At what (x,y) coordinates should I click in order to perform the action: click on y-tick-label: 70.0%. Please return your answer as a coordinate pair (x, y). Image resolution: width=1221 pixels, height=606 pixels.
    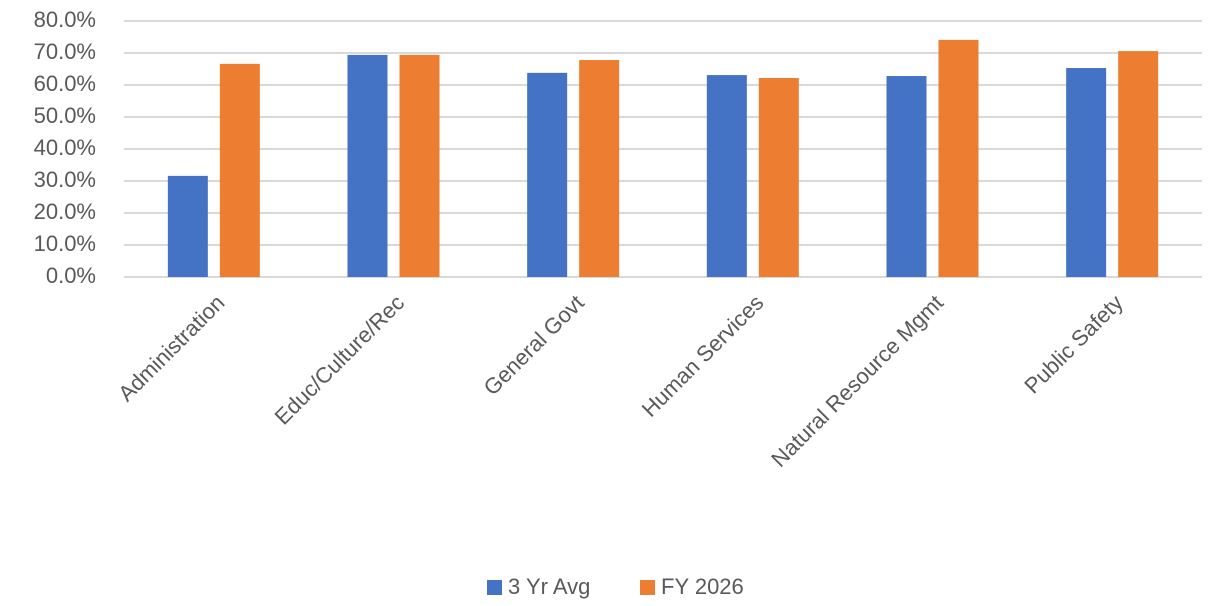
    Looking at the image, I should click on (65, 51).